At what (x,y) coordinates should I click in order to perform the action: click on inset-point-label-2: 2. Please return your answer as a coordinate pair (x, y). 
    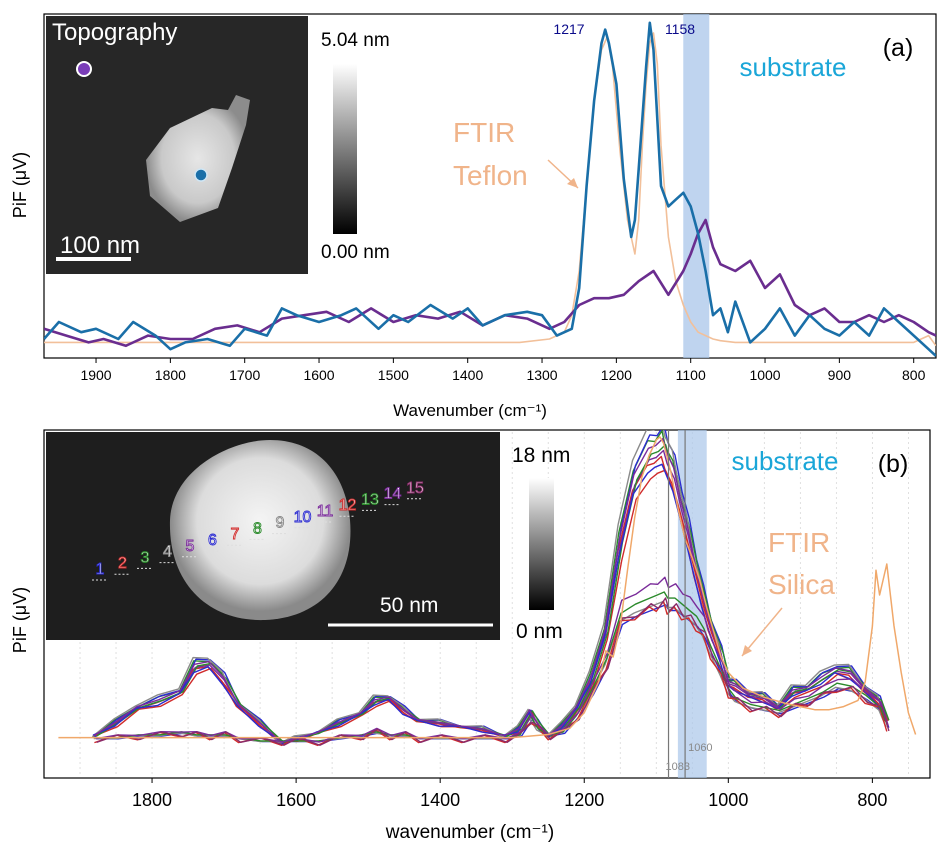
    Looking at the image, I should click on (122, 563).